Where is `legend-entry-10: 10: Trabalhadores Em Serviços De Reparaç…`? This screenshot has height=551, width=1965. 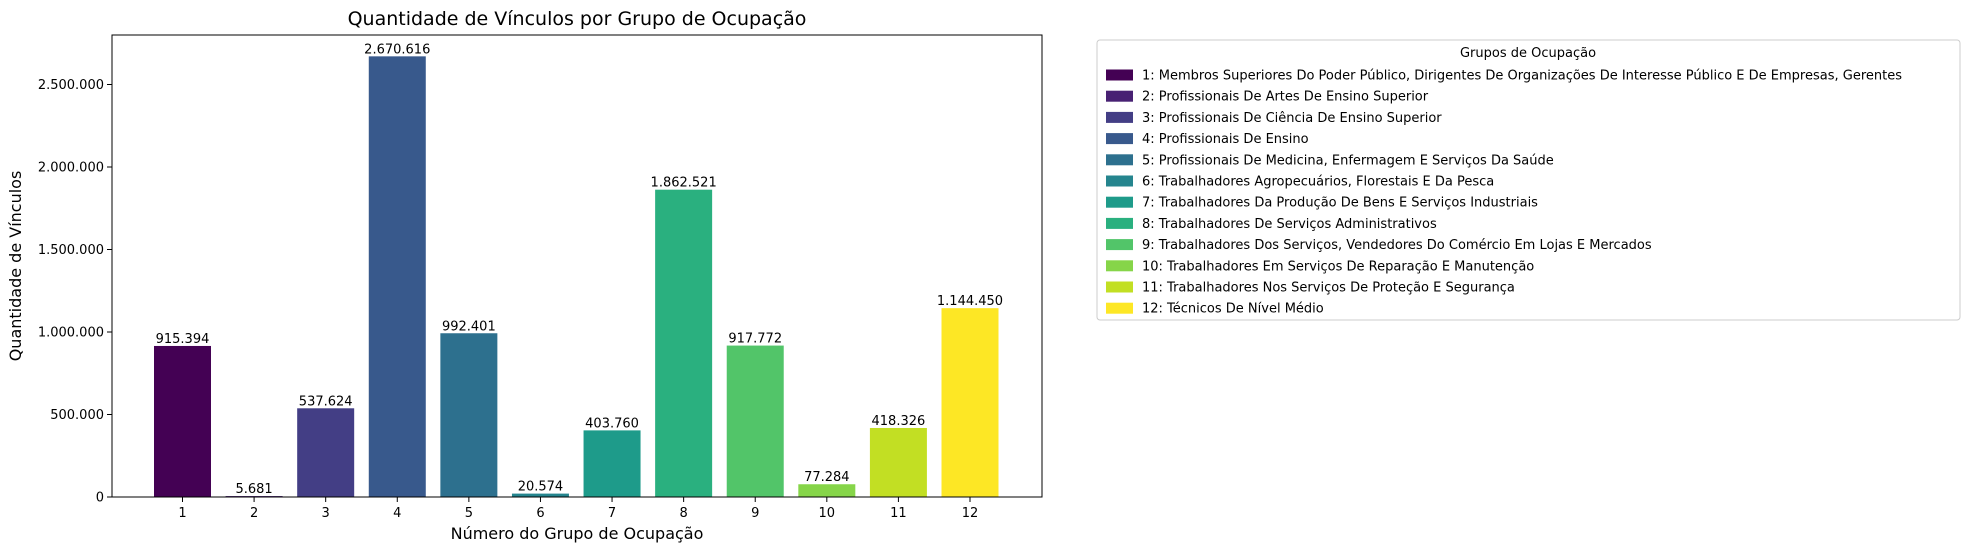 legend-entry-10: 10: Trabalhadores Em Serviços De Reparaç… is located at coordinates (1338, 266).